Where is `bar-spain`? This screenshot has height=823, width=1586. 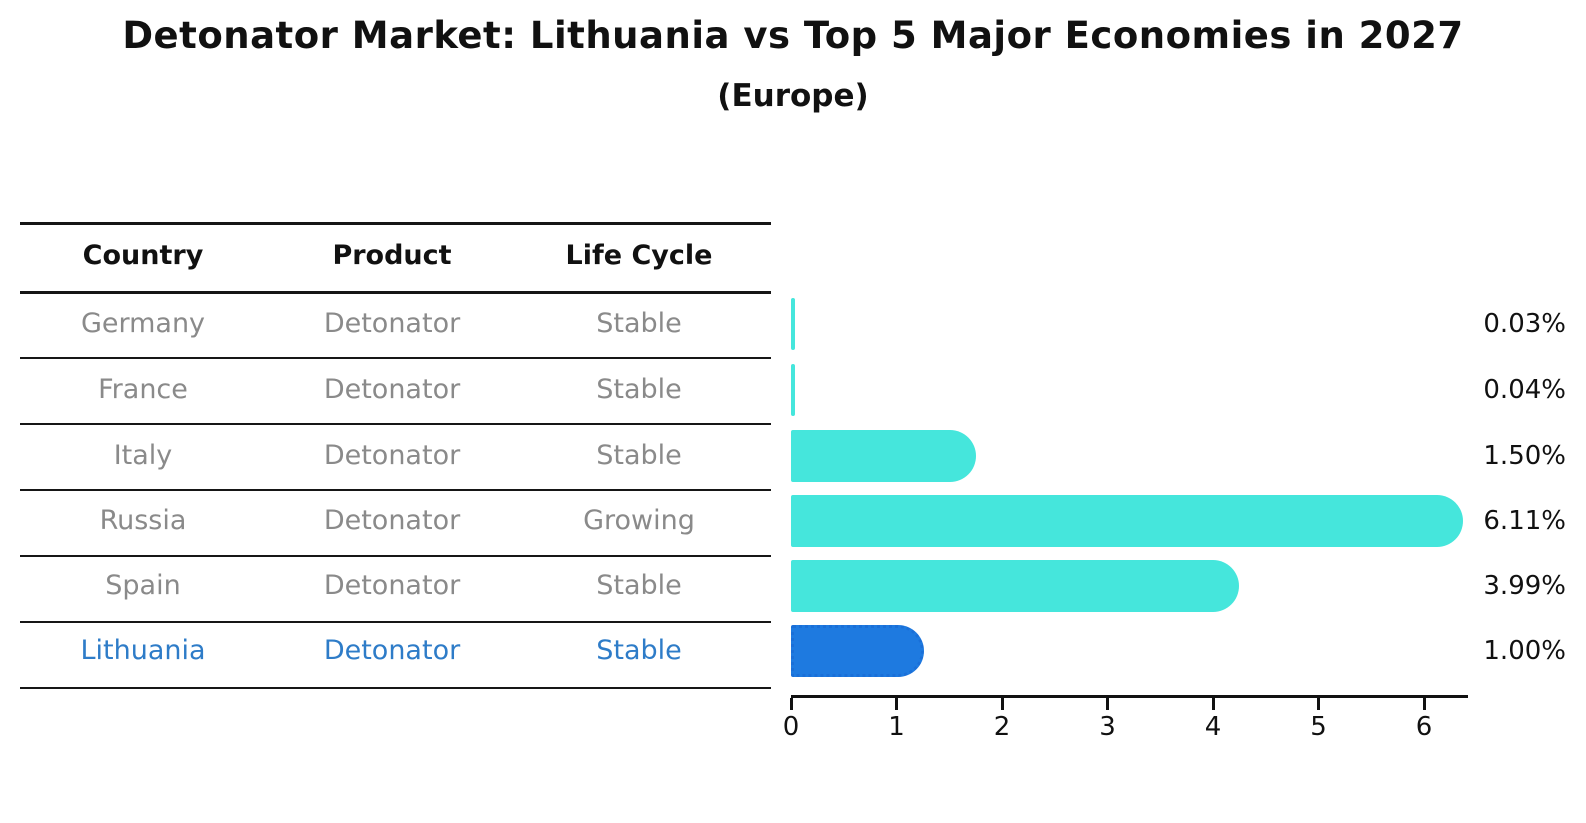 bar-spain is located at coordinates (1015, 586).